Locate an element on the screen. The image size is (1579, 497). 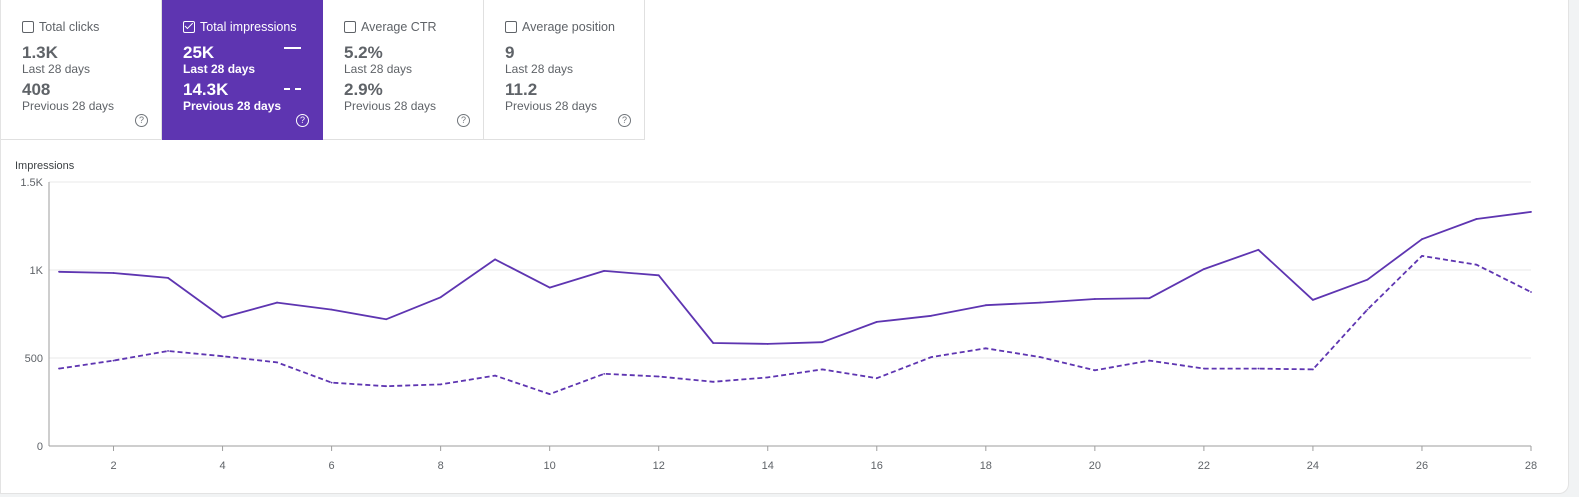
metric-card-header: Total impressions is located at coordinates (252, 26).